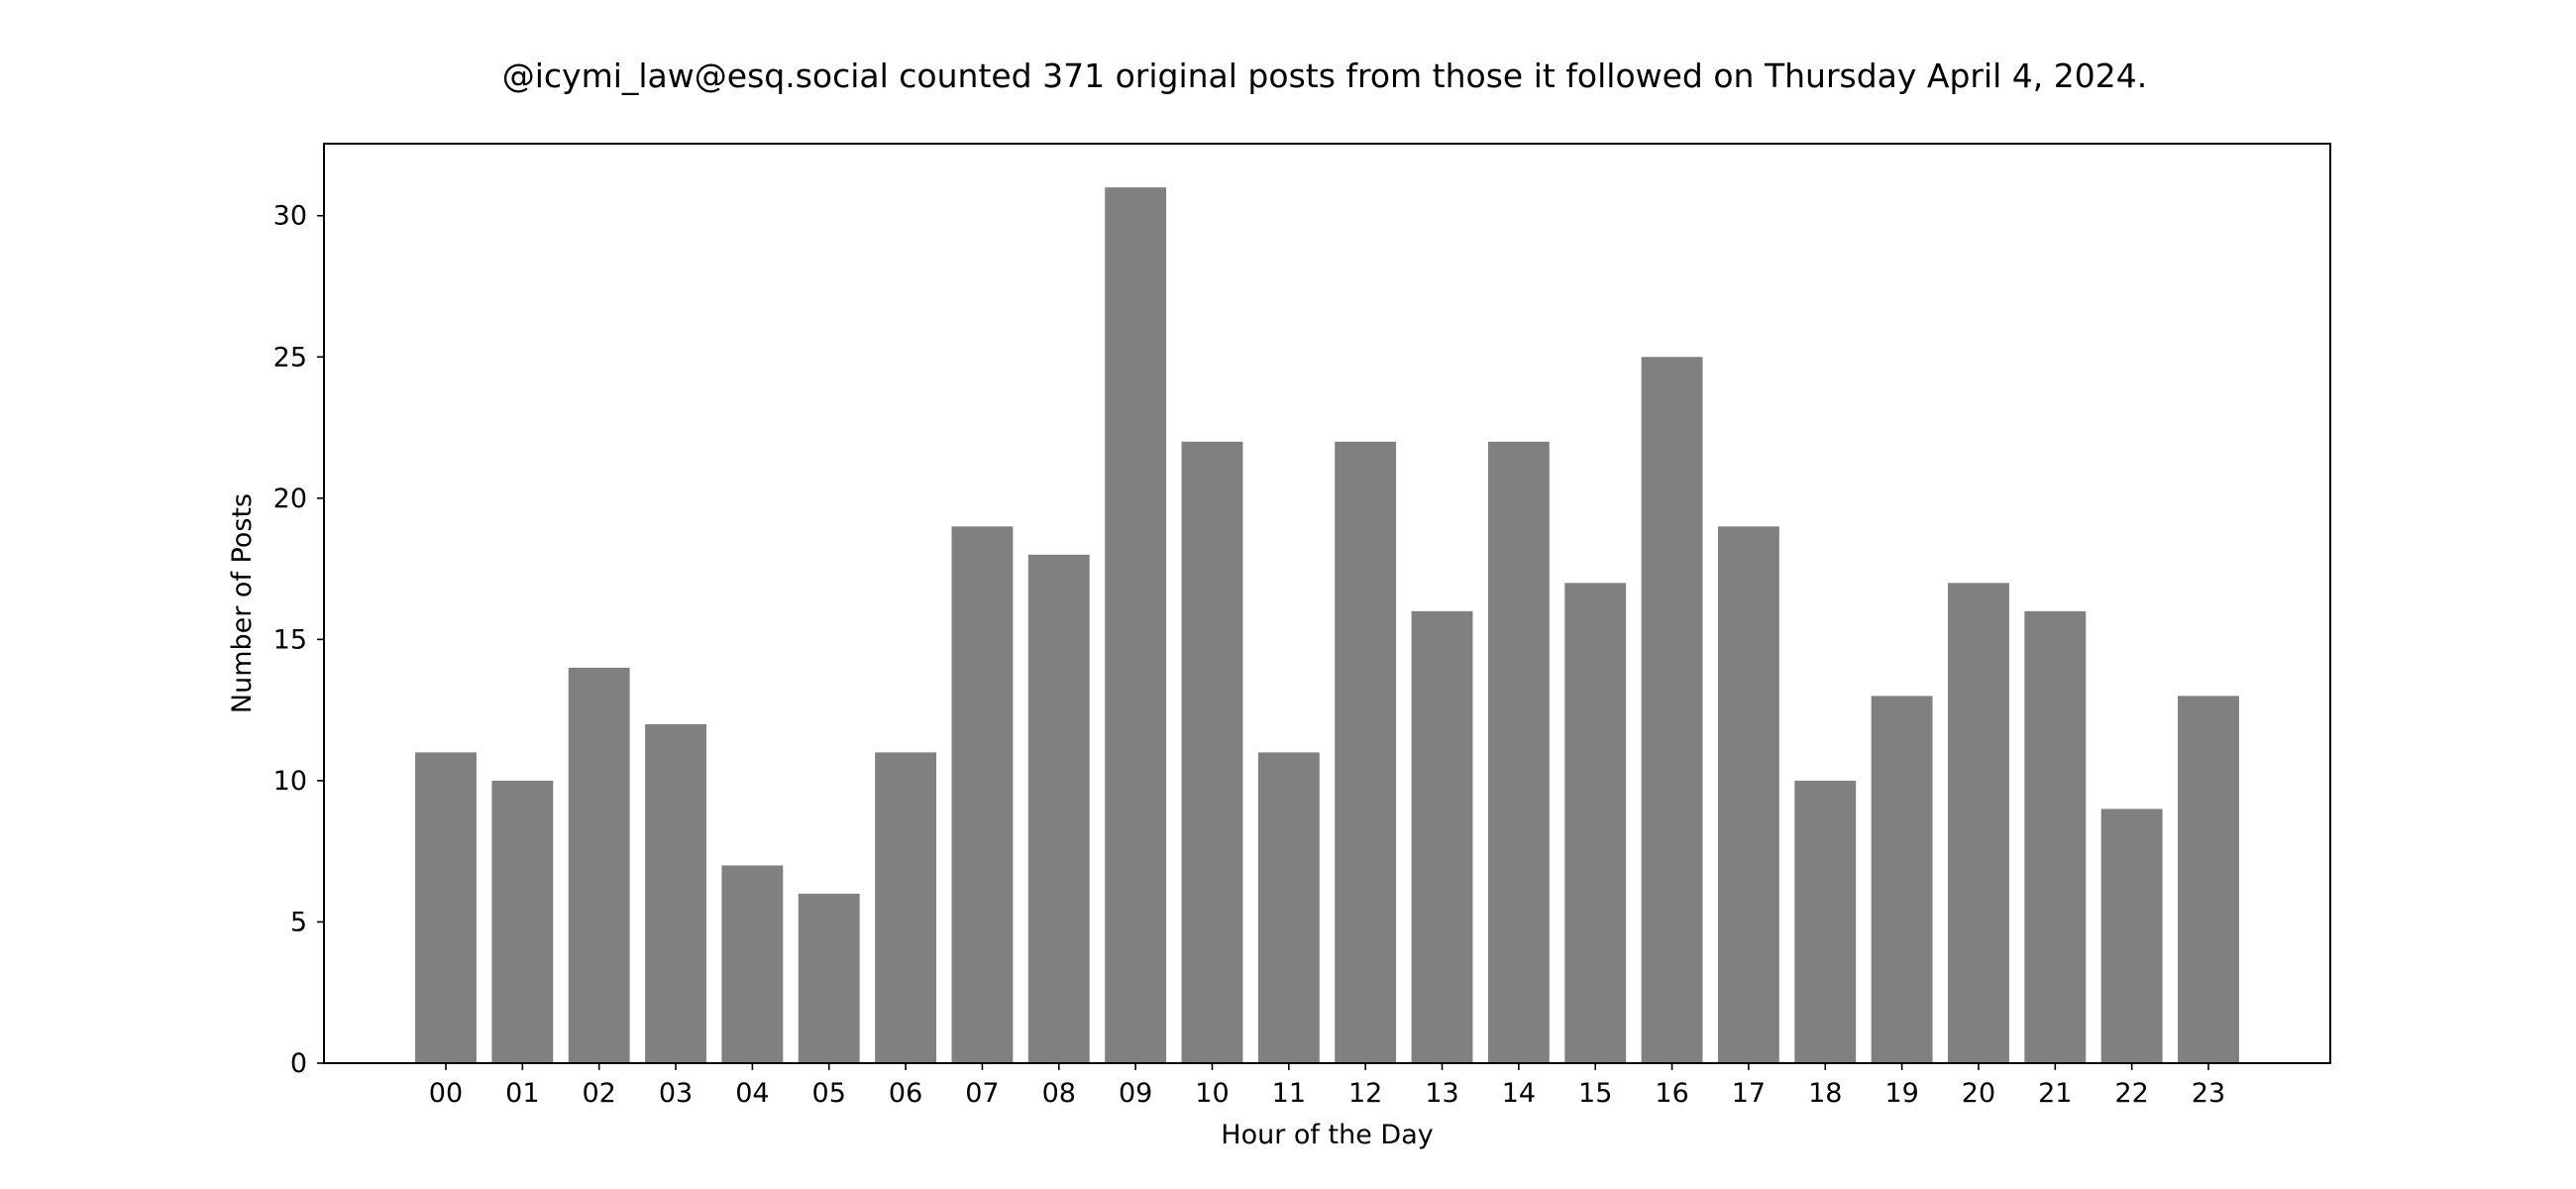 This screenshot has width=2576, height=1189. What do you see at coordinates (1365, 1093) in the screenshot?
I see `x-tick-label: 12` at bounding box center [1365, 1093].